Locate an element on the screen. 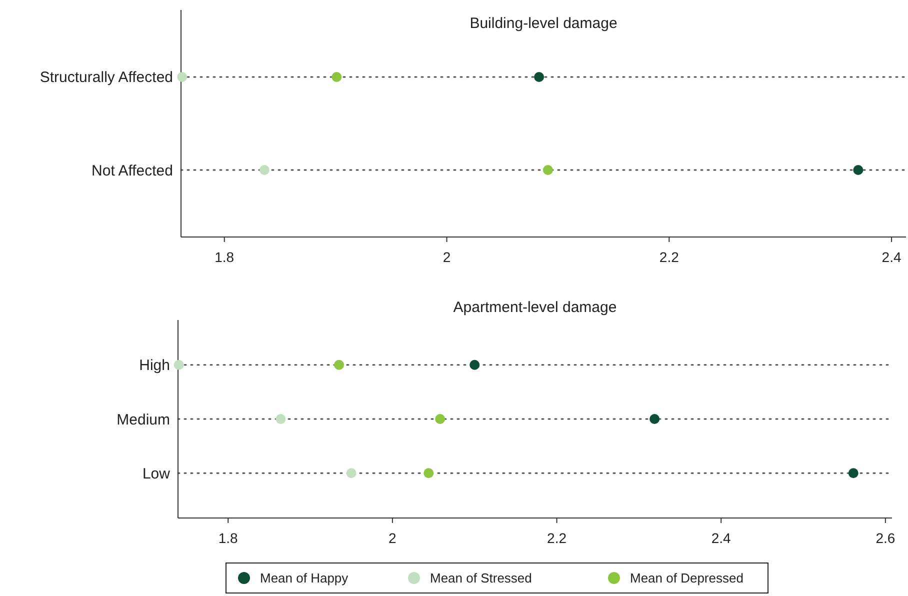  legend-label: Mean of Stressed is located at coordinates (481, 578).